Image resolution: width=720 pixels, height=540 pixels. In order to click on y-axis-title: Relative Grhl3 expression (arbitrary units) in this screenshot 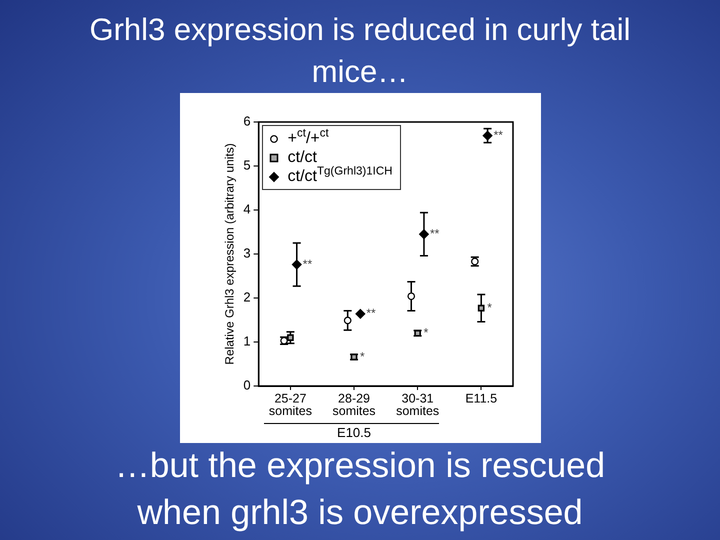, I will do `click(229, 254)`.